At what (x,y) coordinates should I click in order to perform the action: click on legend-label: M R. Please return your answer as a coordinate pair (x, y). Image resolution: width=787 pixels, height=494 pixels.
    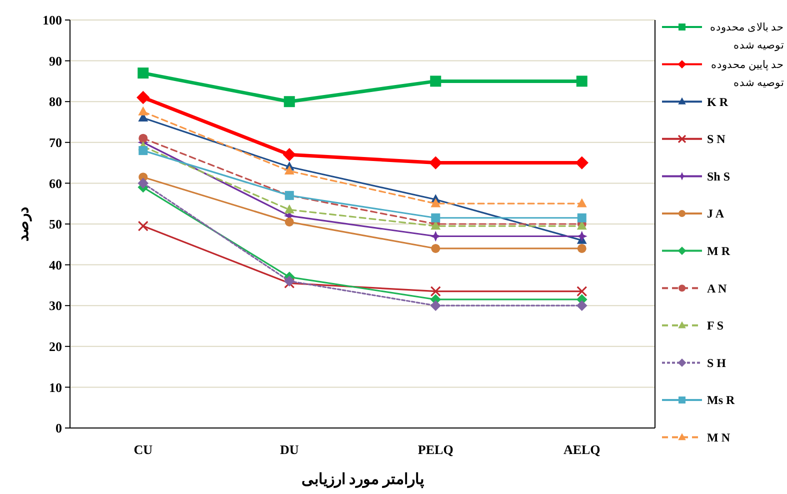
    Looking at the image, I should click on (718, 251).